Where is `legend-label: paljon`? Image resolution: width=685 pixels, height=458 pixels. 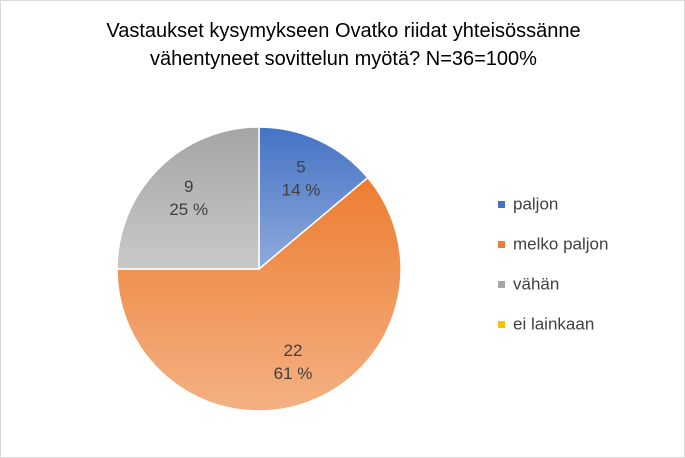
legend-label: paljon is located at coordinates (535, 203).